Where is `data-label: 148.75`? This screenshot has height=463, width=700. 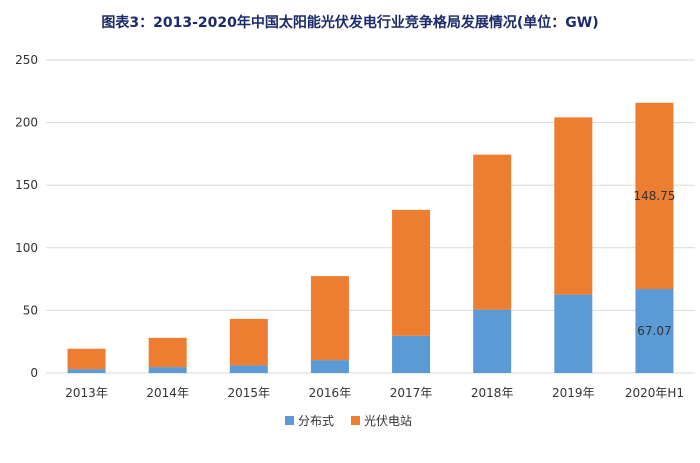
data-label: 148.75 is located at coordinates (654, 196).